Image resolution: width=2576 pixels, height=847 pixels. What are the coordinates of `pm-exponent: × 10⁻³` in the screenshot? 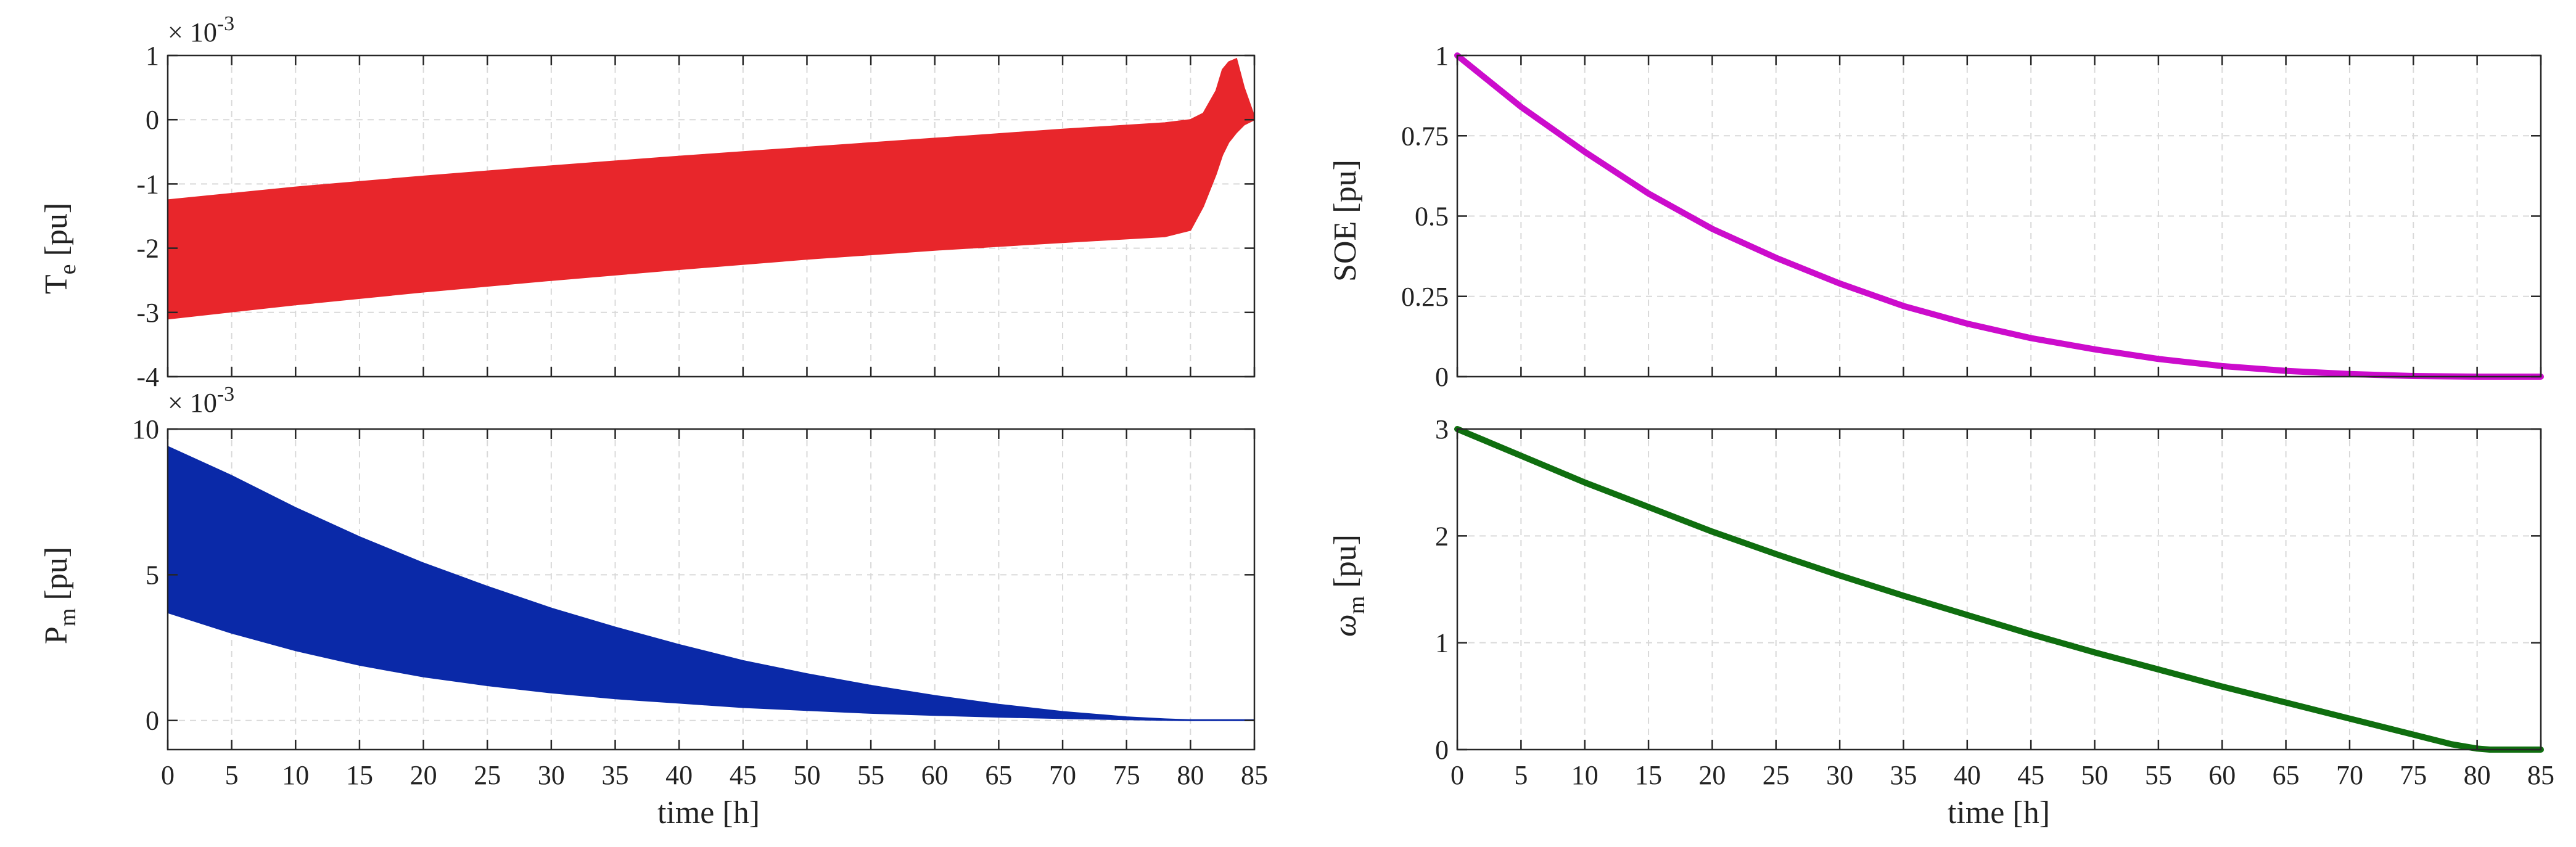 It's located at (201, 400).